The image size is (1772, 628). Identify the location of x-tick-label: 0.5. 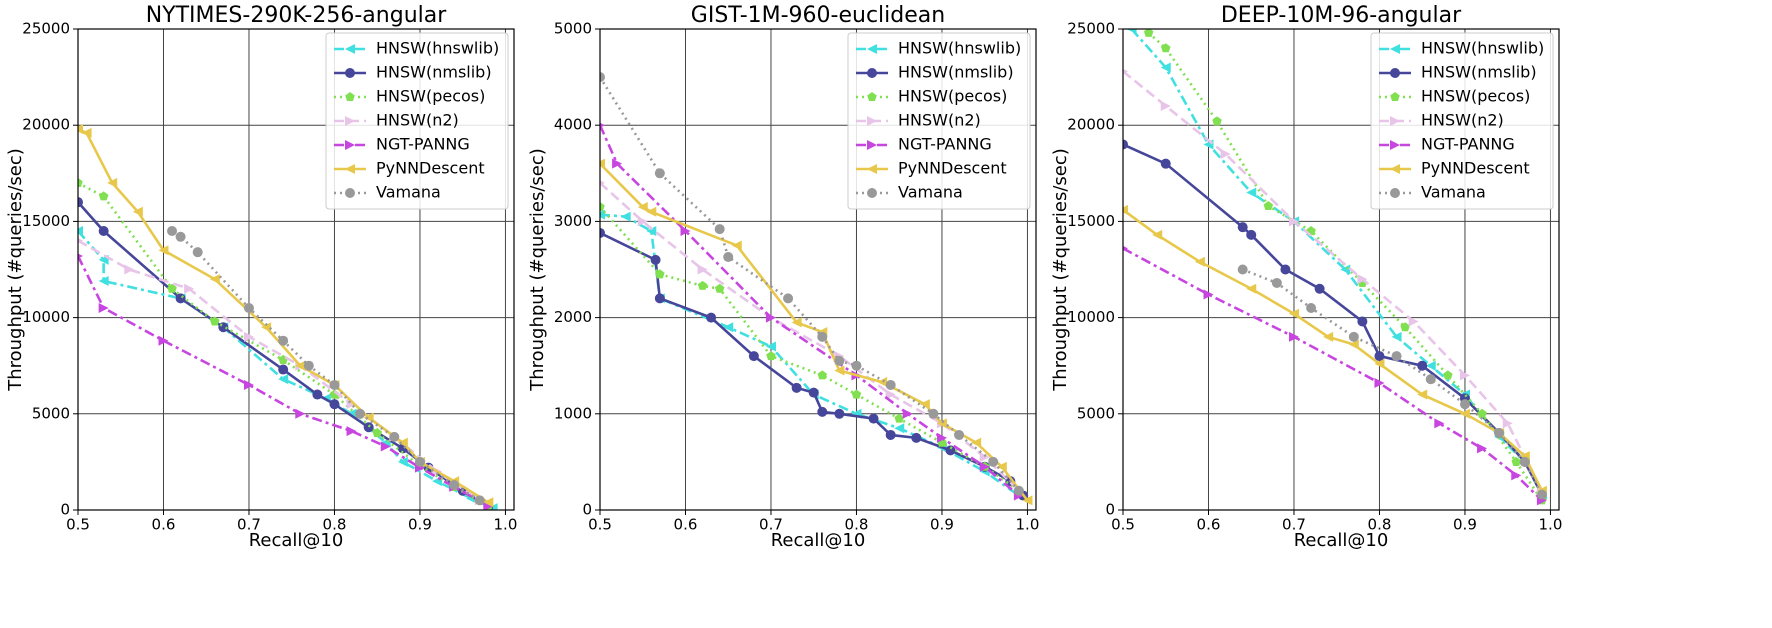
(600, 525).